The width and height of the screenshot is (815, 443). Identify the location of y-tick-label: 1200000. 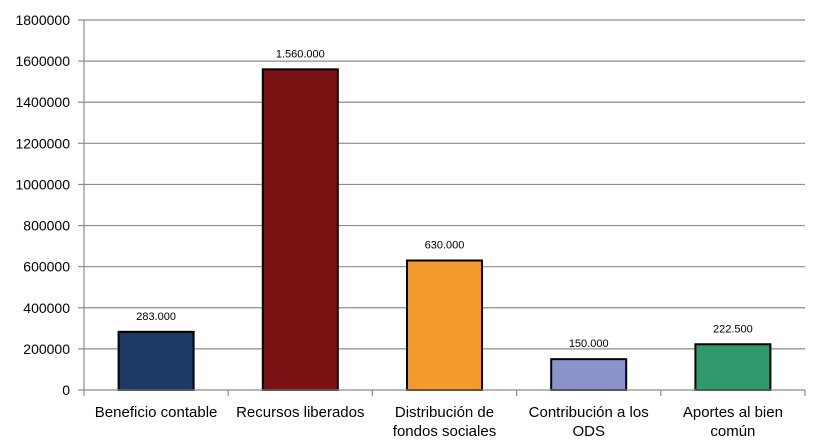
(42, 143).